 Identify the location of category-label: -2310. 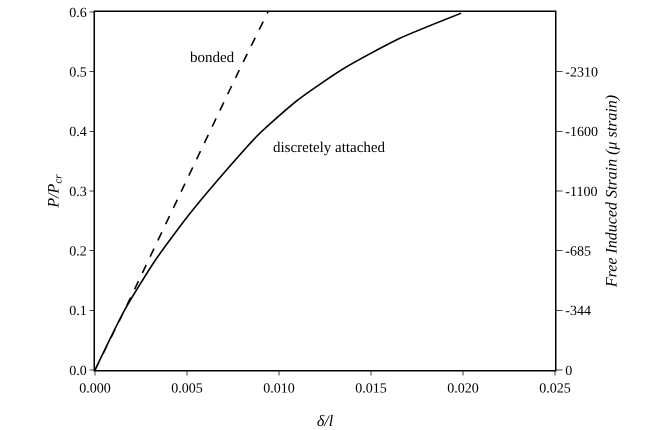
(581, 73).